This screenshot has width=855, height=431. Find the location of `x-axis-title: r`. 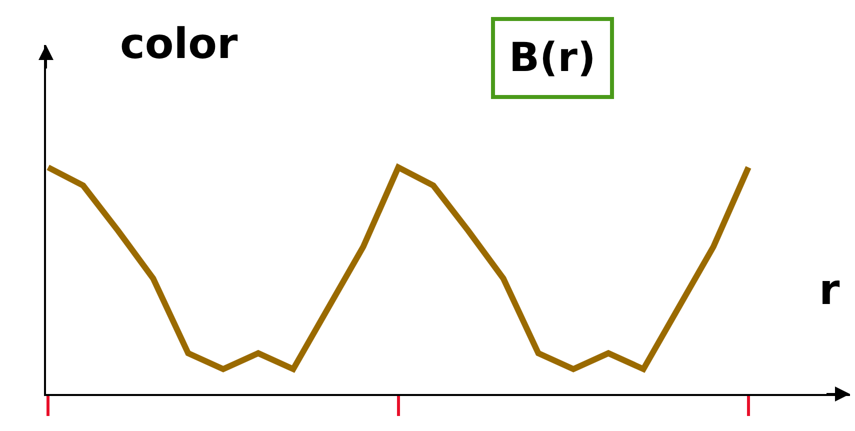

x-axis-title: r is located at coordinates (829, 289).